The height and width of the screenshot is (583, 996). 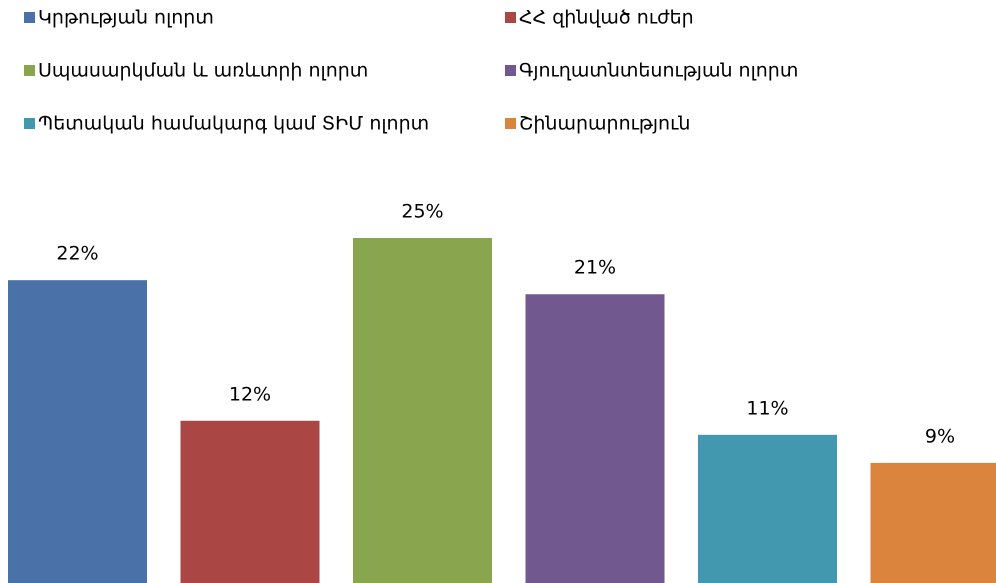 I want to click on data-label: 9%, so click(x=940, y=436).